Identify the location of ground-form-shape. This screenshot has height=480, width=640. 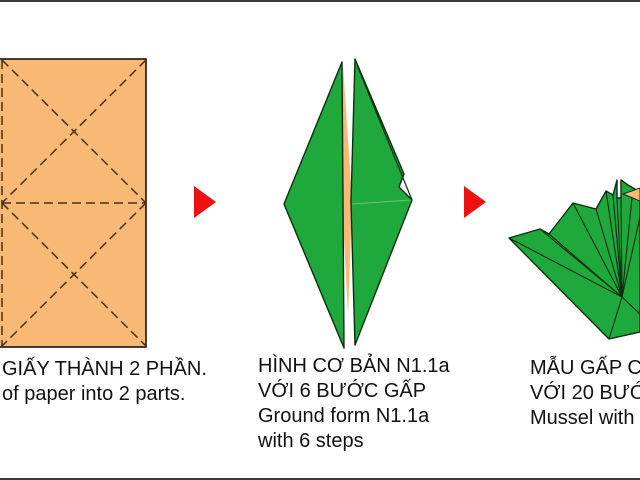
(348, 203).